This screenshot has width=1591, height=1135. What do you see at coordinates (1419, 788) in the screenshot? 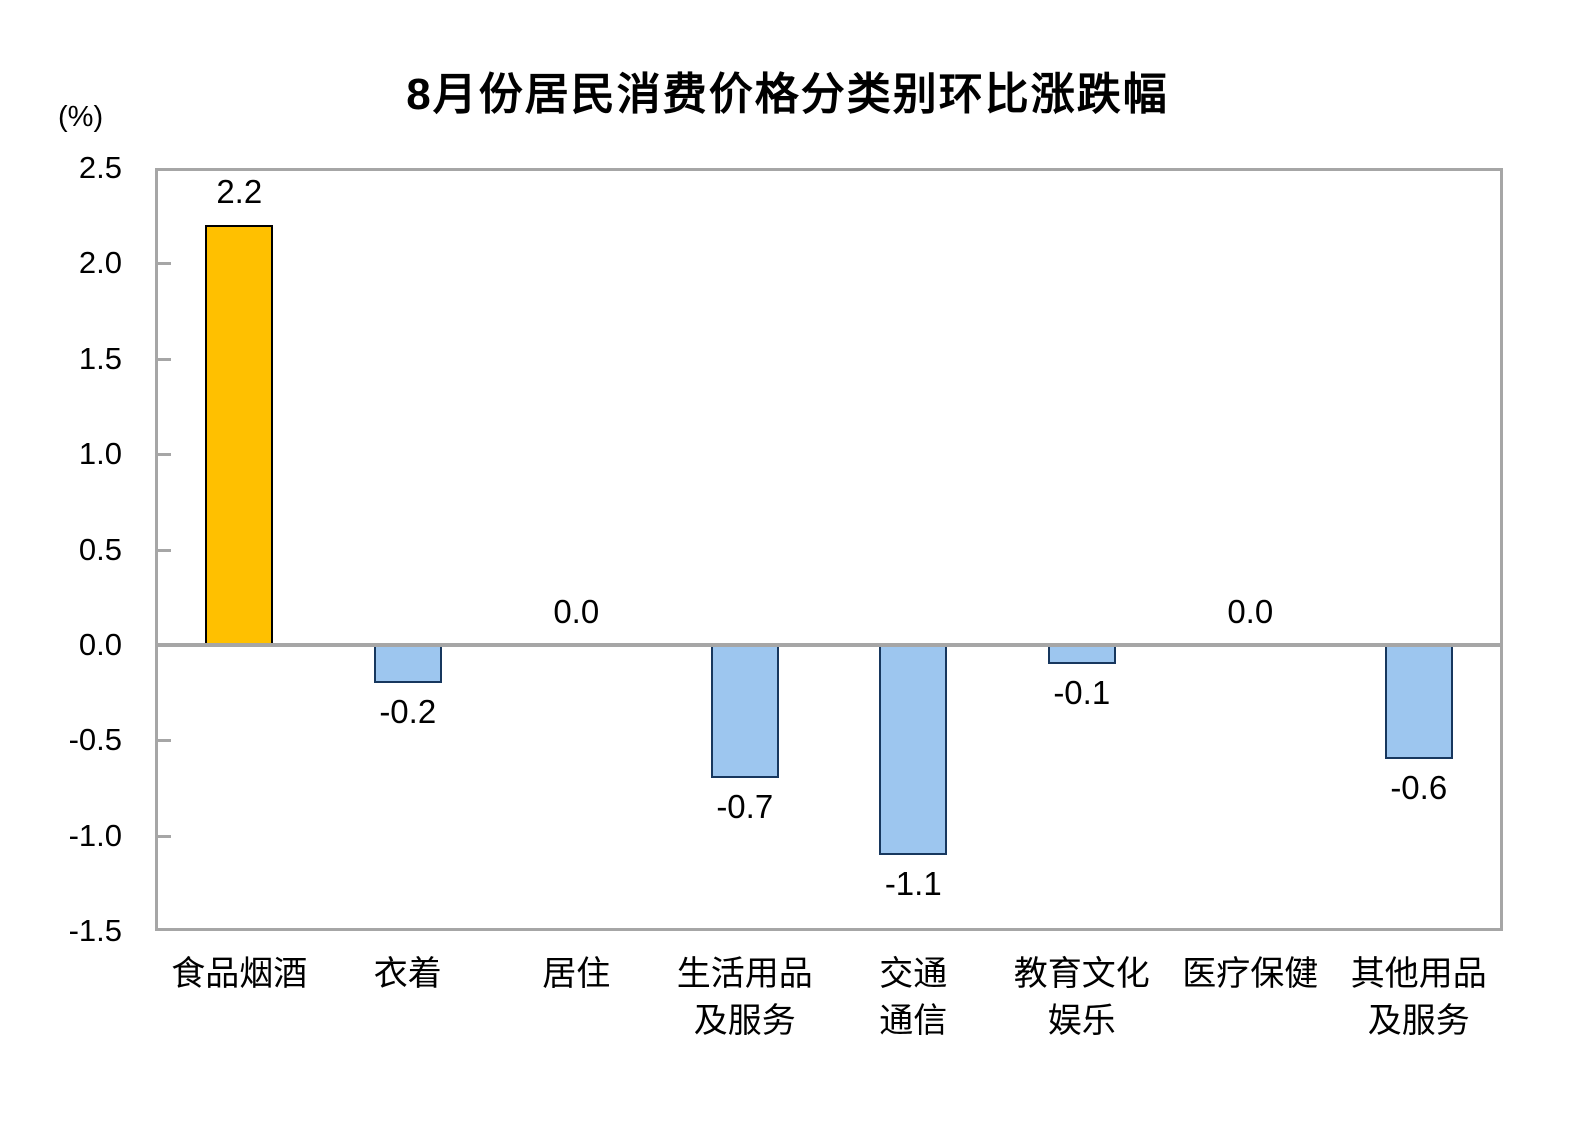
I see `bar-value-label: -0.6` at bounding box center [1419, 788].